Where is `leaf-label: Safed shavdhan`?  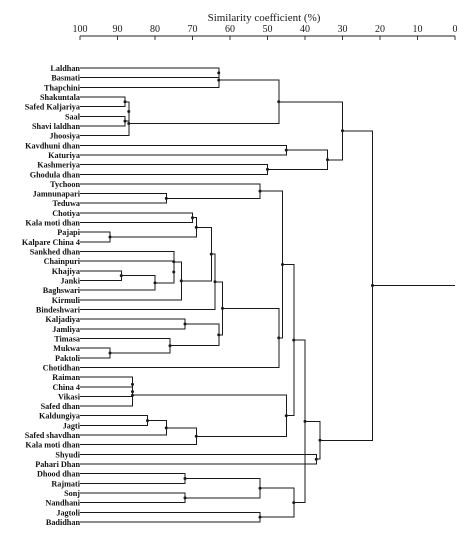
leaf-label: Safed shavdhan is located at coordinates (53, 435).